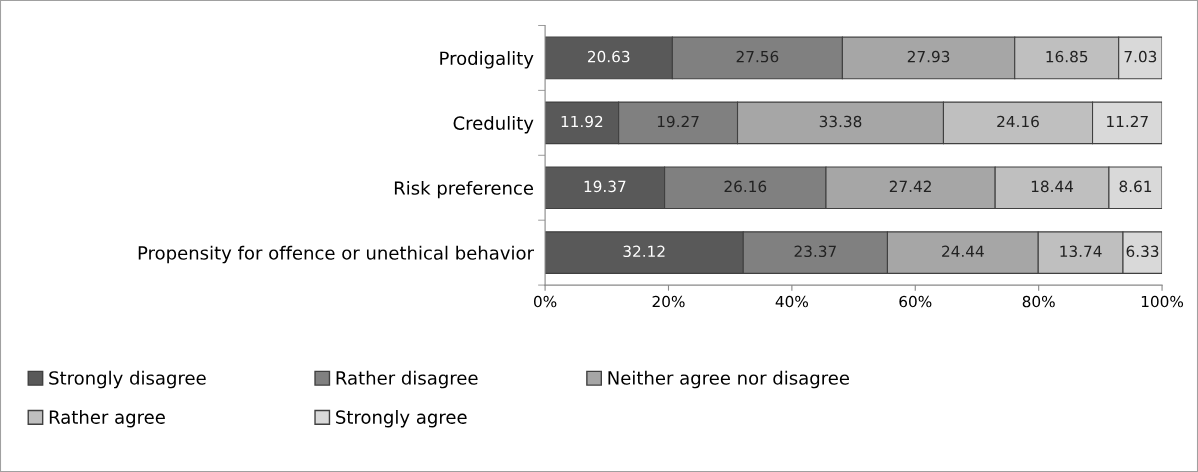 The height and width of the screenshot is (472, 1198). I want to click on data-label: 11.92, so click(582, 121).